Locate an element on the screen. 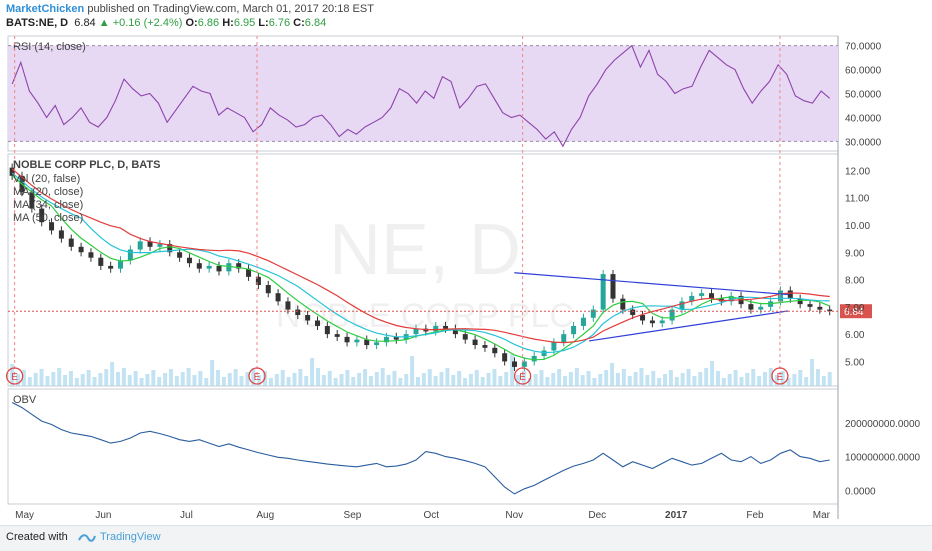 The height and width of the screenshot is (551, 932). tradingview-brand: TradingView is located at coordinates (130, 537).